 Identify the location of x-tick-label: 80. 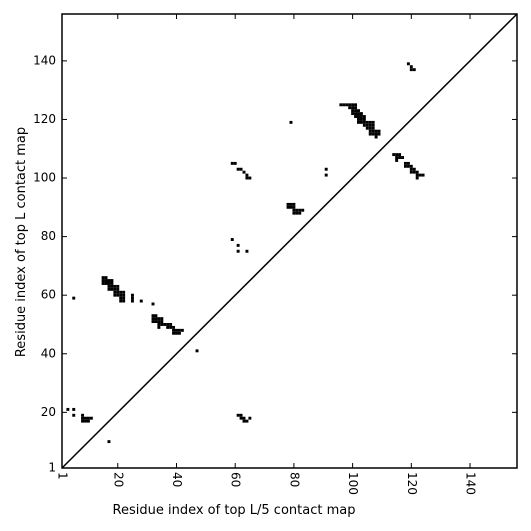
(294, 479).